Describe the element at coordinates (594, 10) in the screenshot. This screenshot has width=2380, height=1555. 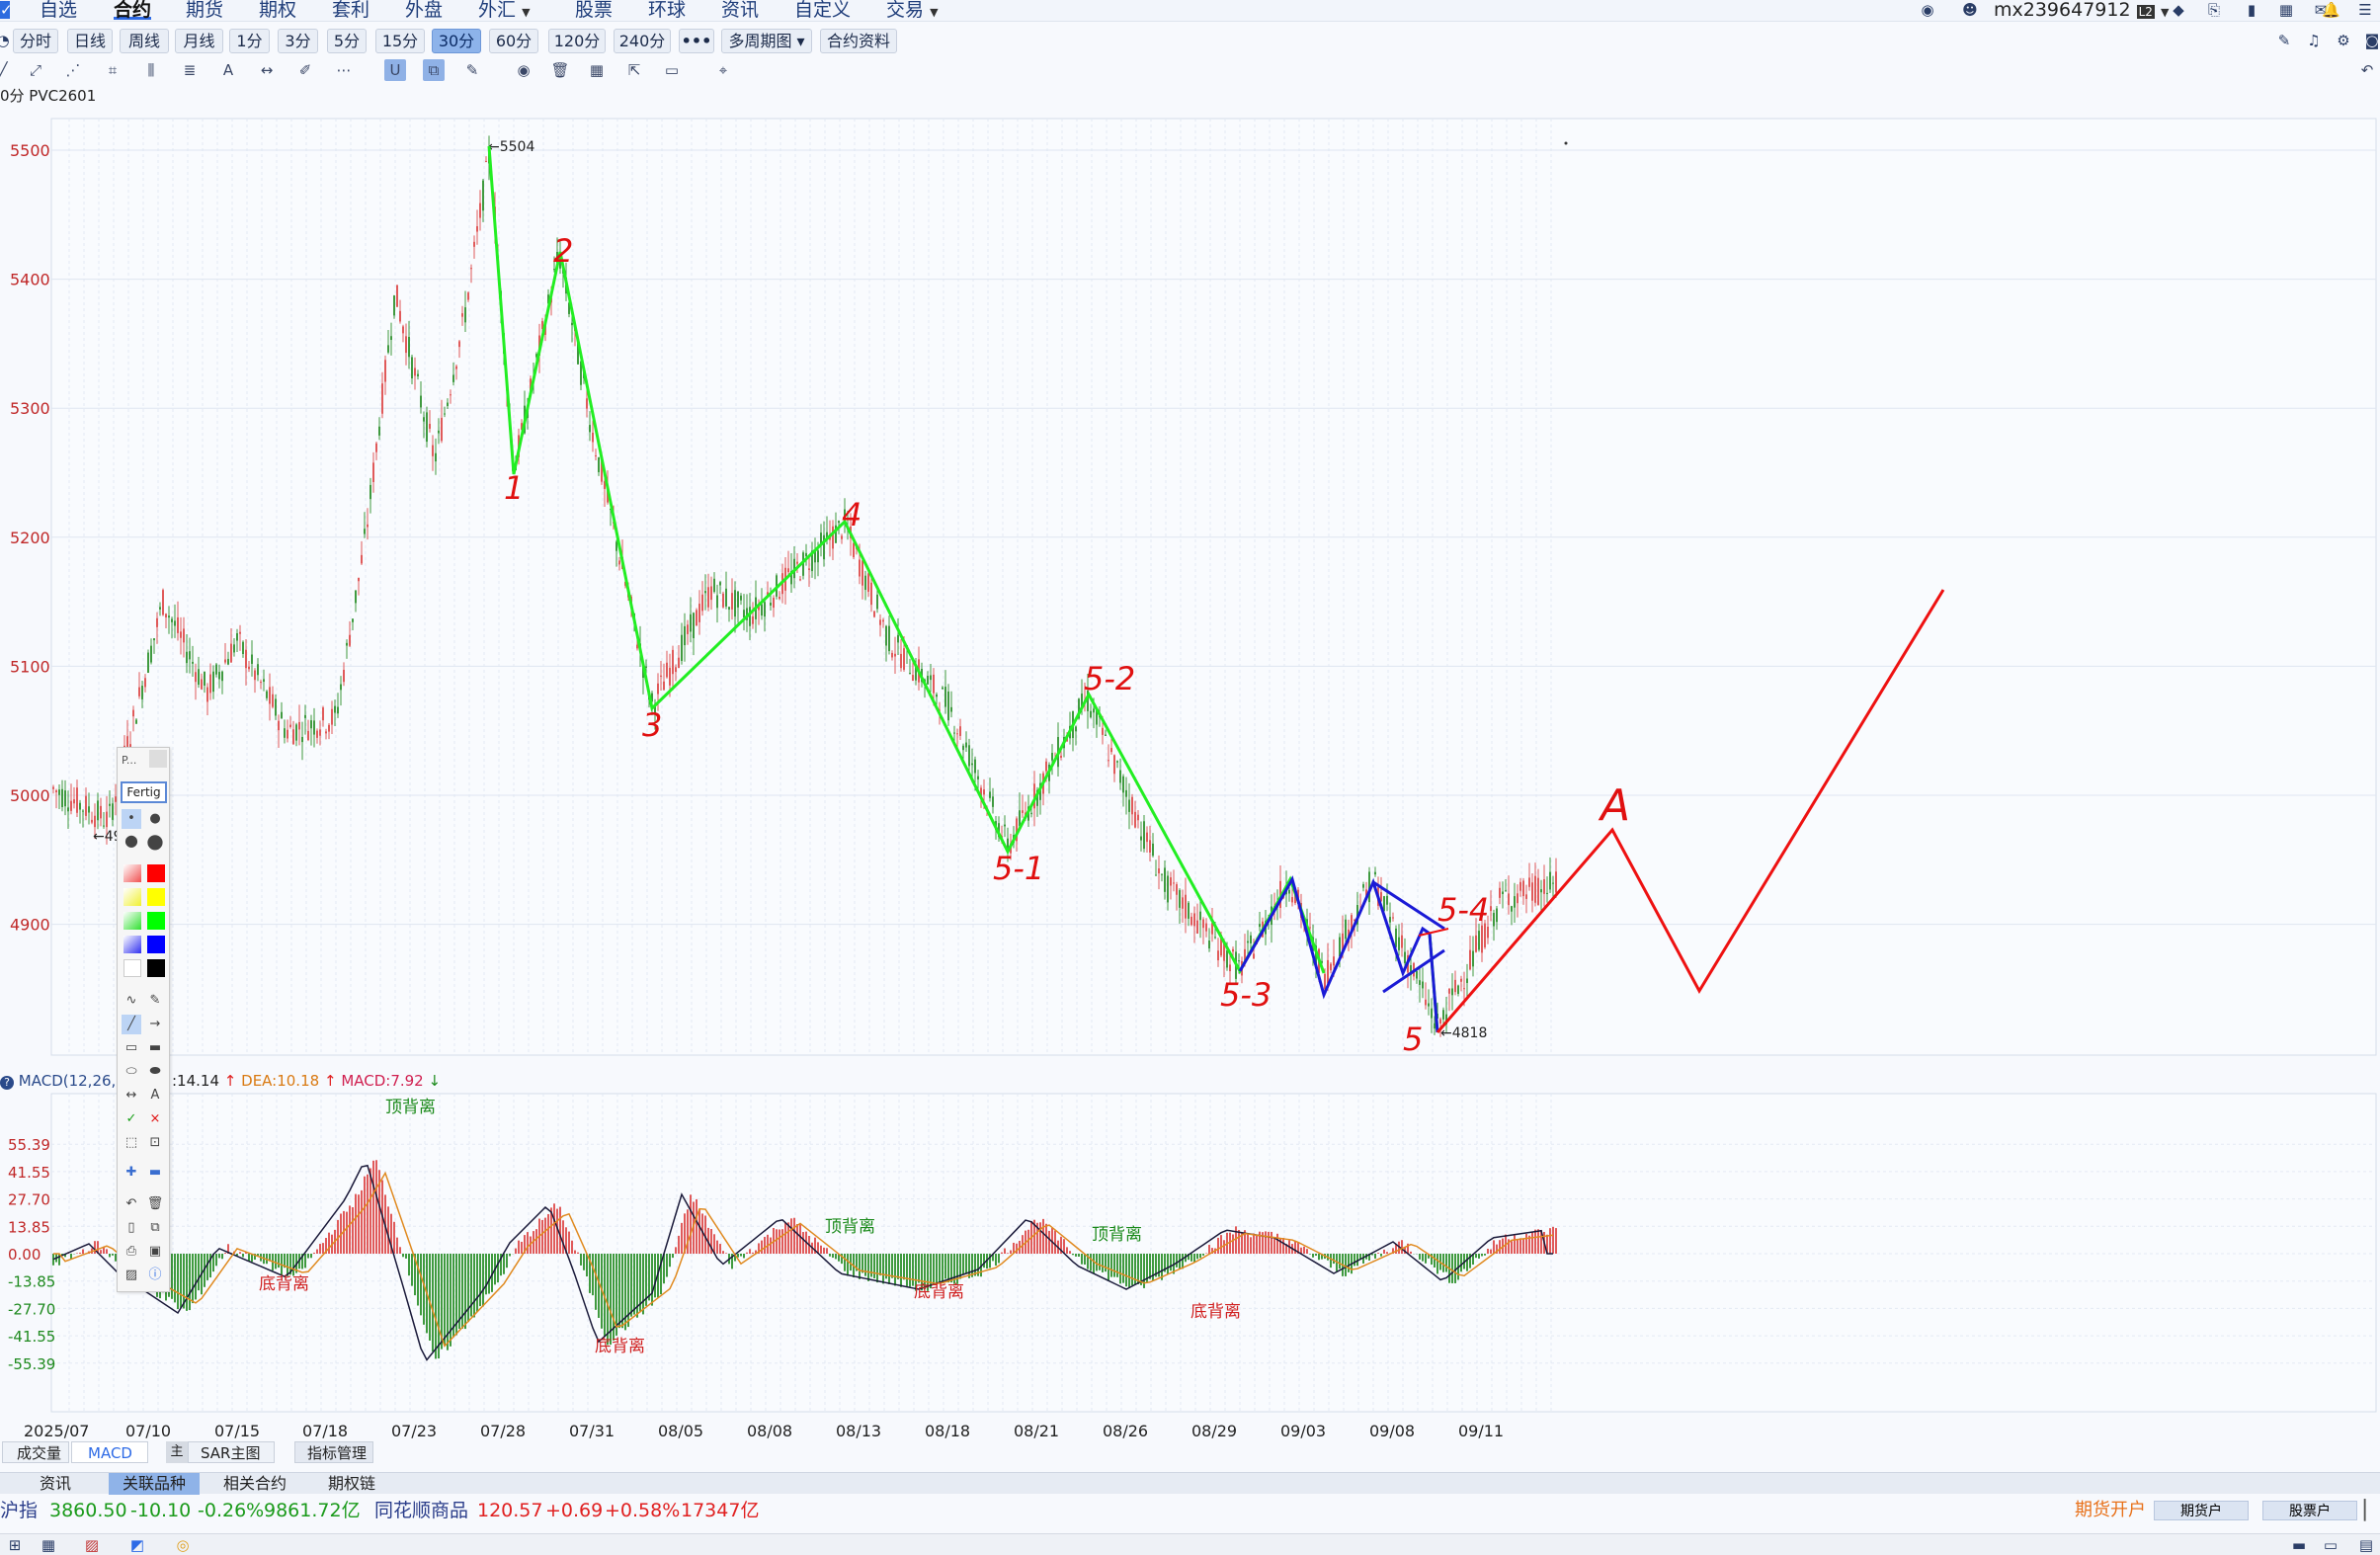
I see `menu-item-gupiao: 股票` at that location.